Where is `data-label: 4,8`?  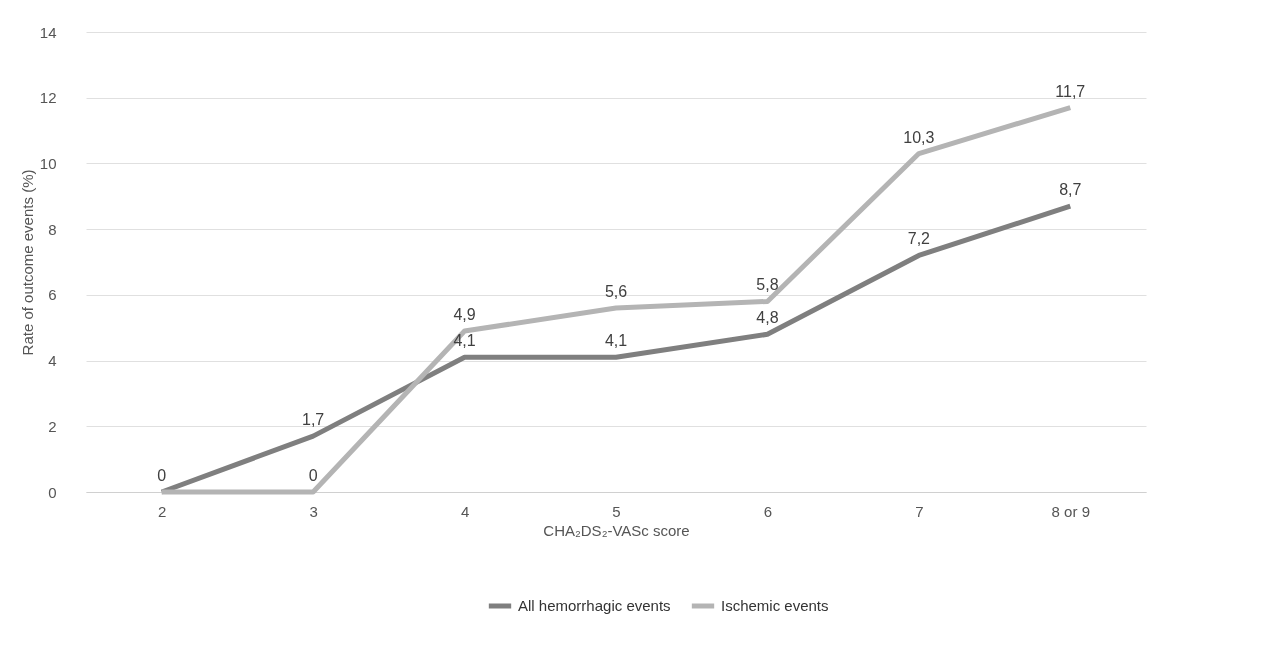
data-label: 4,8 is located at coordinates (767, 318).